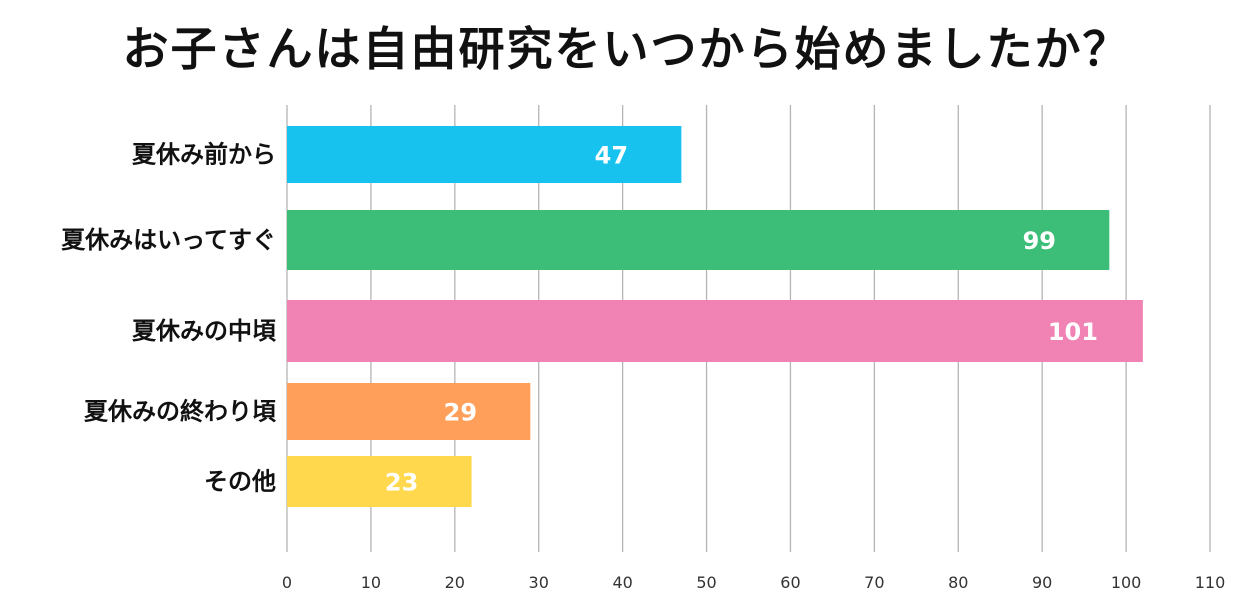 This screenshot has height=614, width=1253. I want to click on data-label: 47, so click(611, 156).